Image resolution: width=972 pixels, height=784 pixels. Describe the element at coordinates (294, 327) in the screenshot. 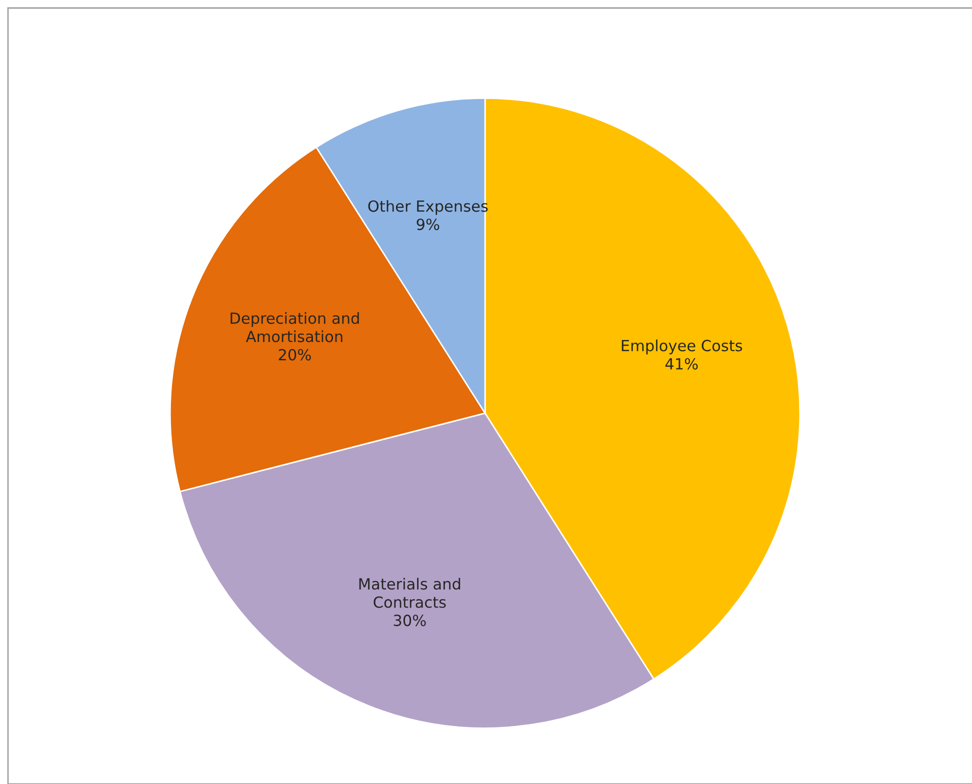

I see `slice-label: Depreciation and Amortisation` at that location.